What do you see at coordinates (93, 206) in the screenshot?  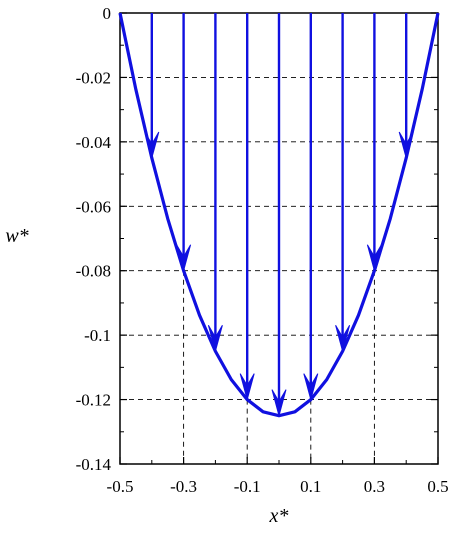 I see `y-tick-label: -0.06` at bounding box center [93, 206].